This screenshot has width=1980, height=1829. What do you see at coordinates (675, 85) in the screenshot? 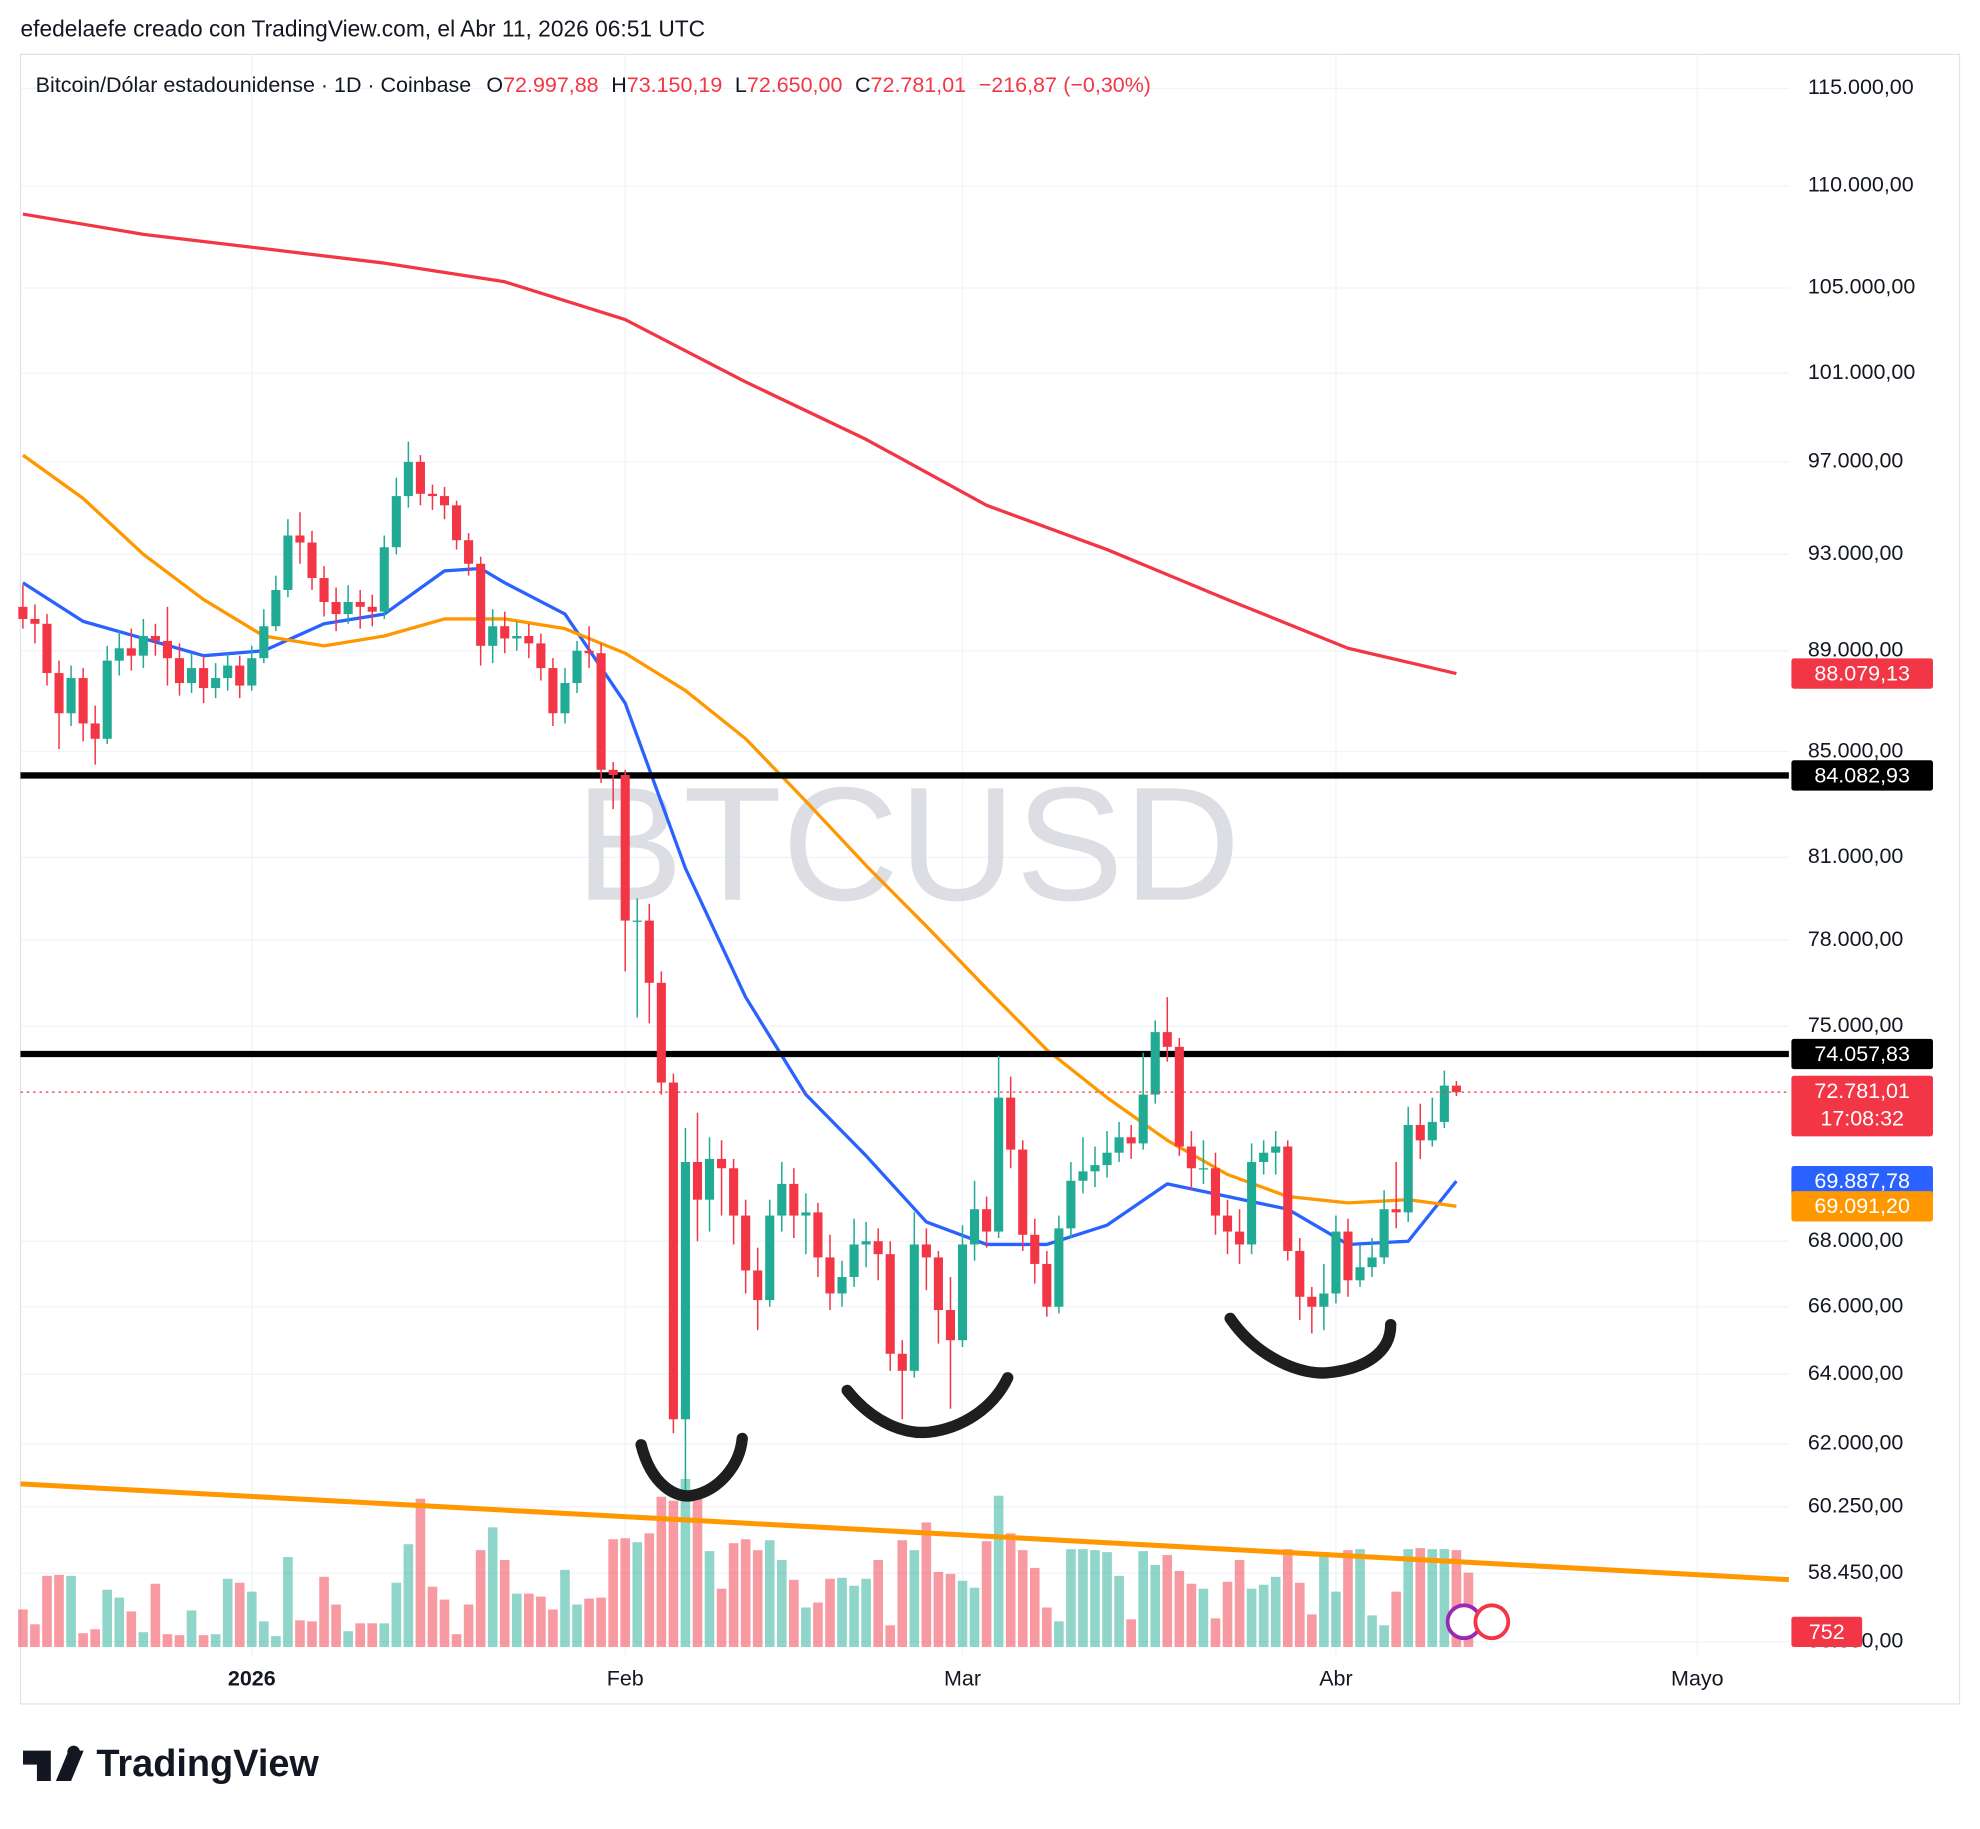
I see `legend-value: 73.150,19` at bounding box center [675, 85].